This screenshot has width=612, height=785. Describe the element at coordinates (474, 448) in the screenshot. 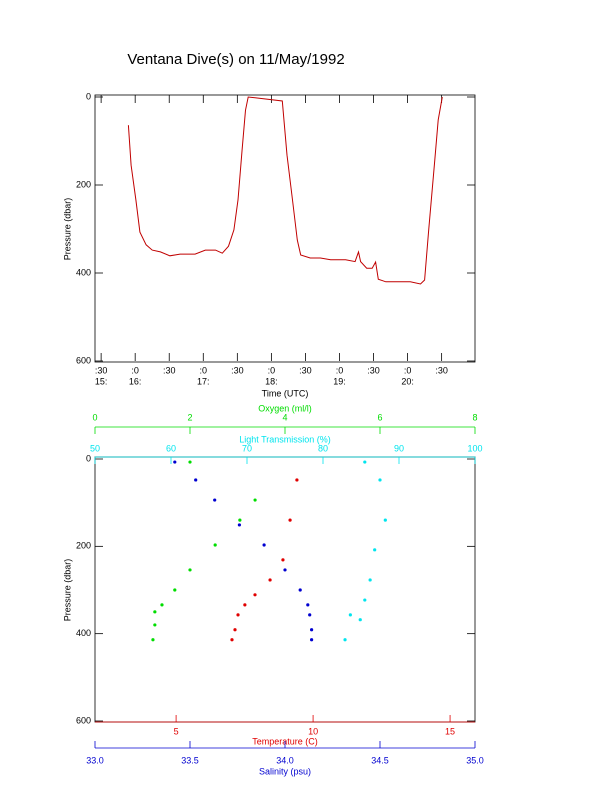

I see `x-tick-label: 100` at that location.